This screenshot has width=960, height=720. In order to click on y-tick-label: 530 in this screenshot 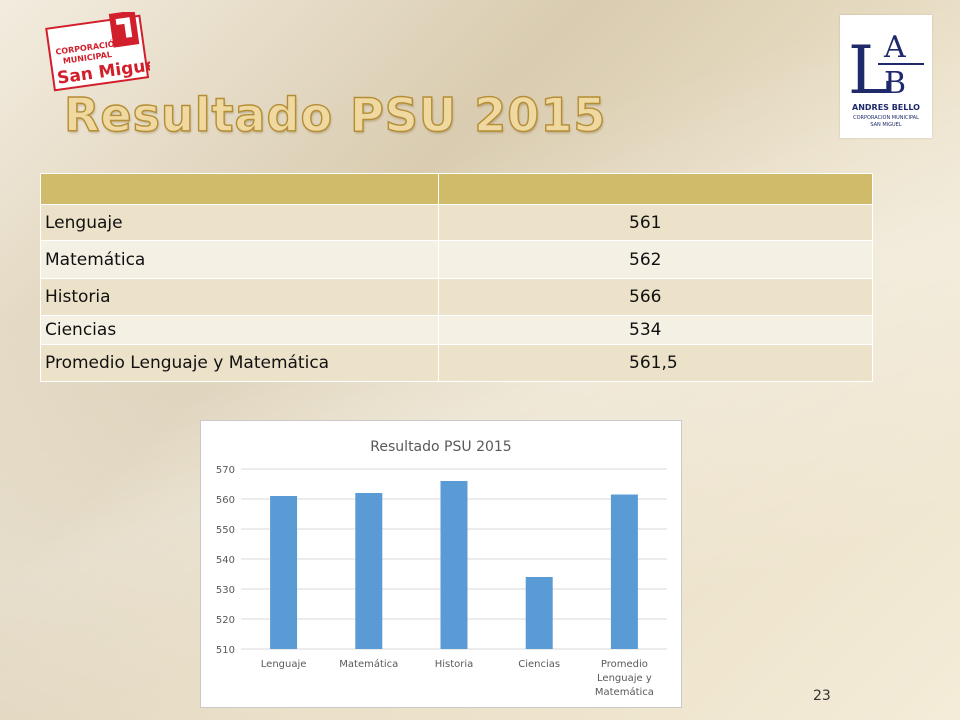, I will do `click(225, 590)`.